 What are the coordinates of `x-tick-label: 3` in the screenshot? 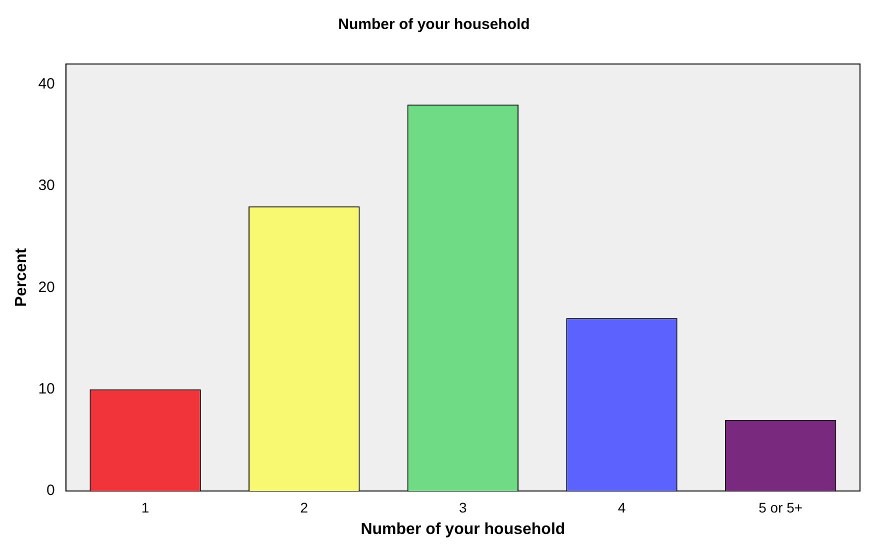 It's located at (463, 507).